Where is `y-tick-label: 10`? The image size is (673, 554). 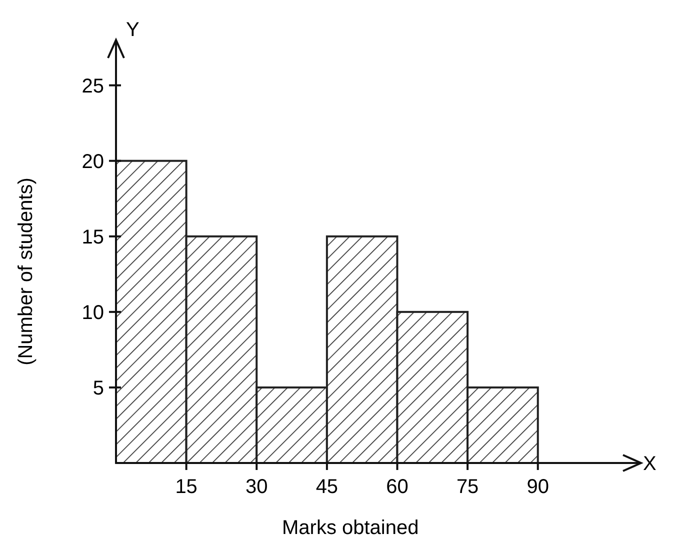
y-tick-label: 10 is located at coordinates (93, 313).